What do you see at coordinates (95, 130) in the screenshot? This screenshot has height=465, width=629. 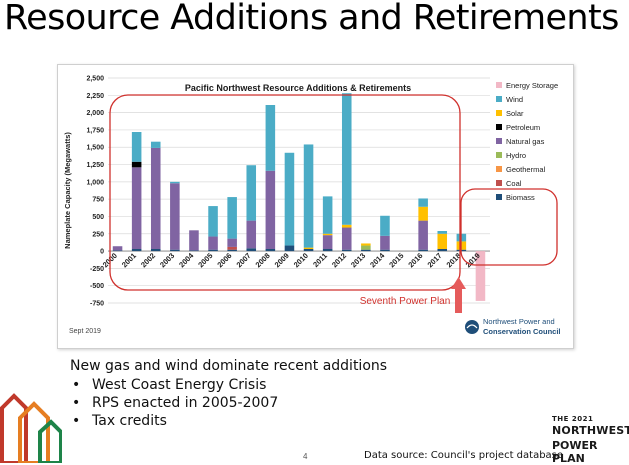 I see `y-tick-label: 1,750` at bounding box center [95, 130].